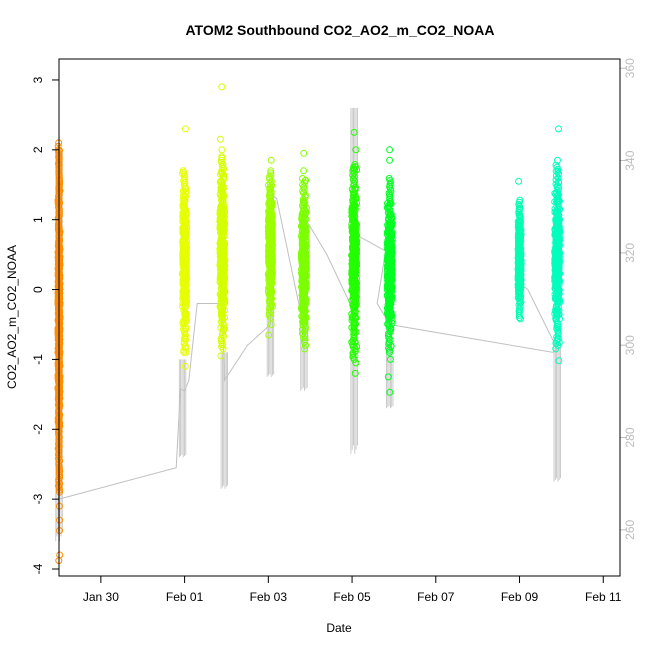 This screenshot has height=650, width=650. What do you see at coordinates (185, 597) in the screenshot?
I see `x-tick-label: Feb 01` at bounding box center [185, 597].